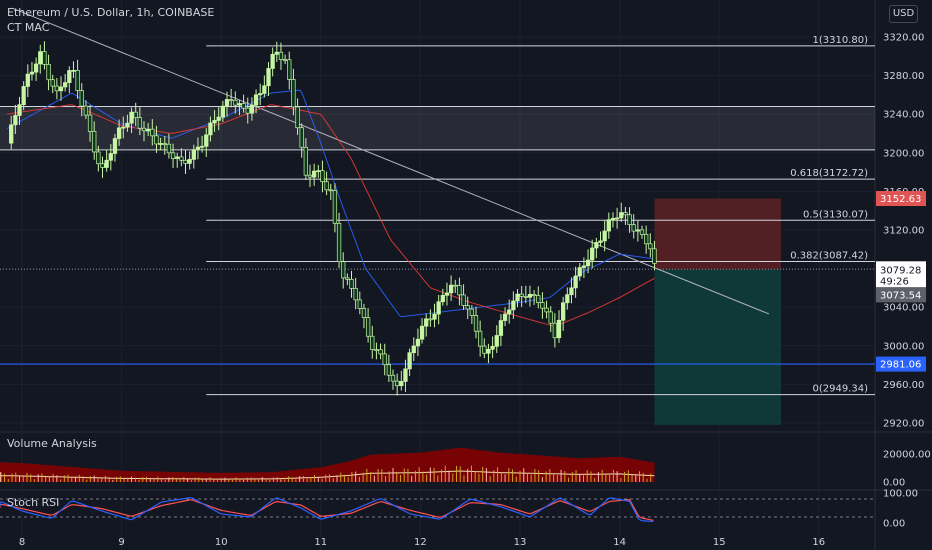 The image size is (932, 550). Describe the element at coordinates (52, 443) in the screenshot. I see `volume-pane-label: Volume Analysis` at that location.